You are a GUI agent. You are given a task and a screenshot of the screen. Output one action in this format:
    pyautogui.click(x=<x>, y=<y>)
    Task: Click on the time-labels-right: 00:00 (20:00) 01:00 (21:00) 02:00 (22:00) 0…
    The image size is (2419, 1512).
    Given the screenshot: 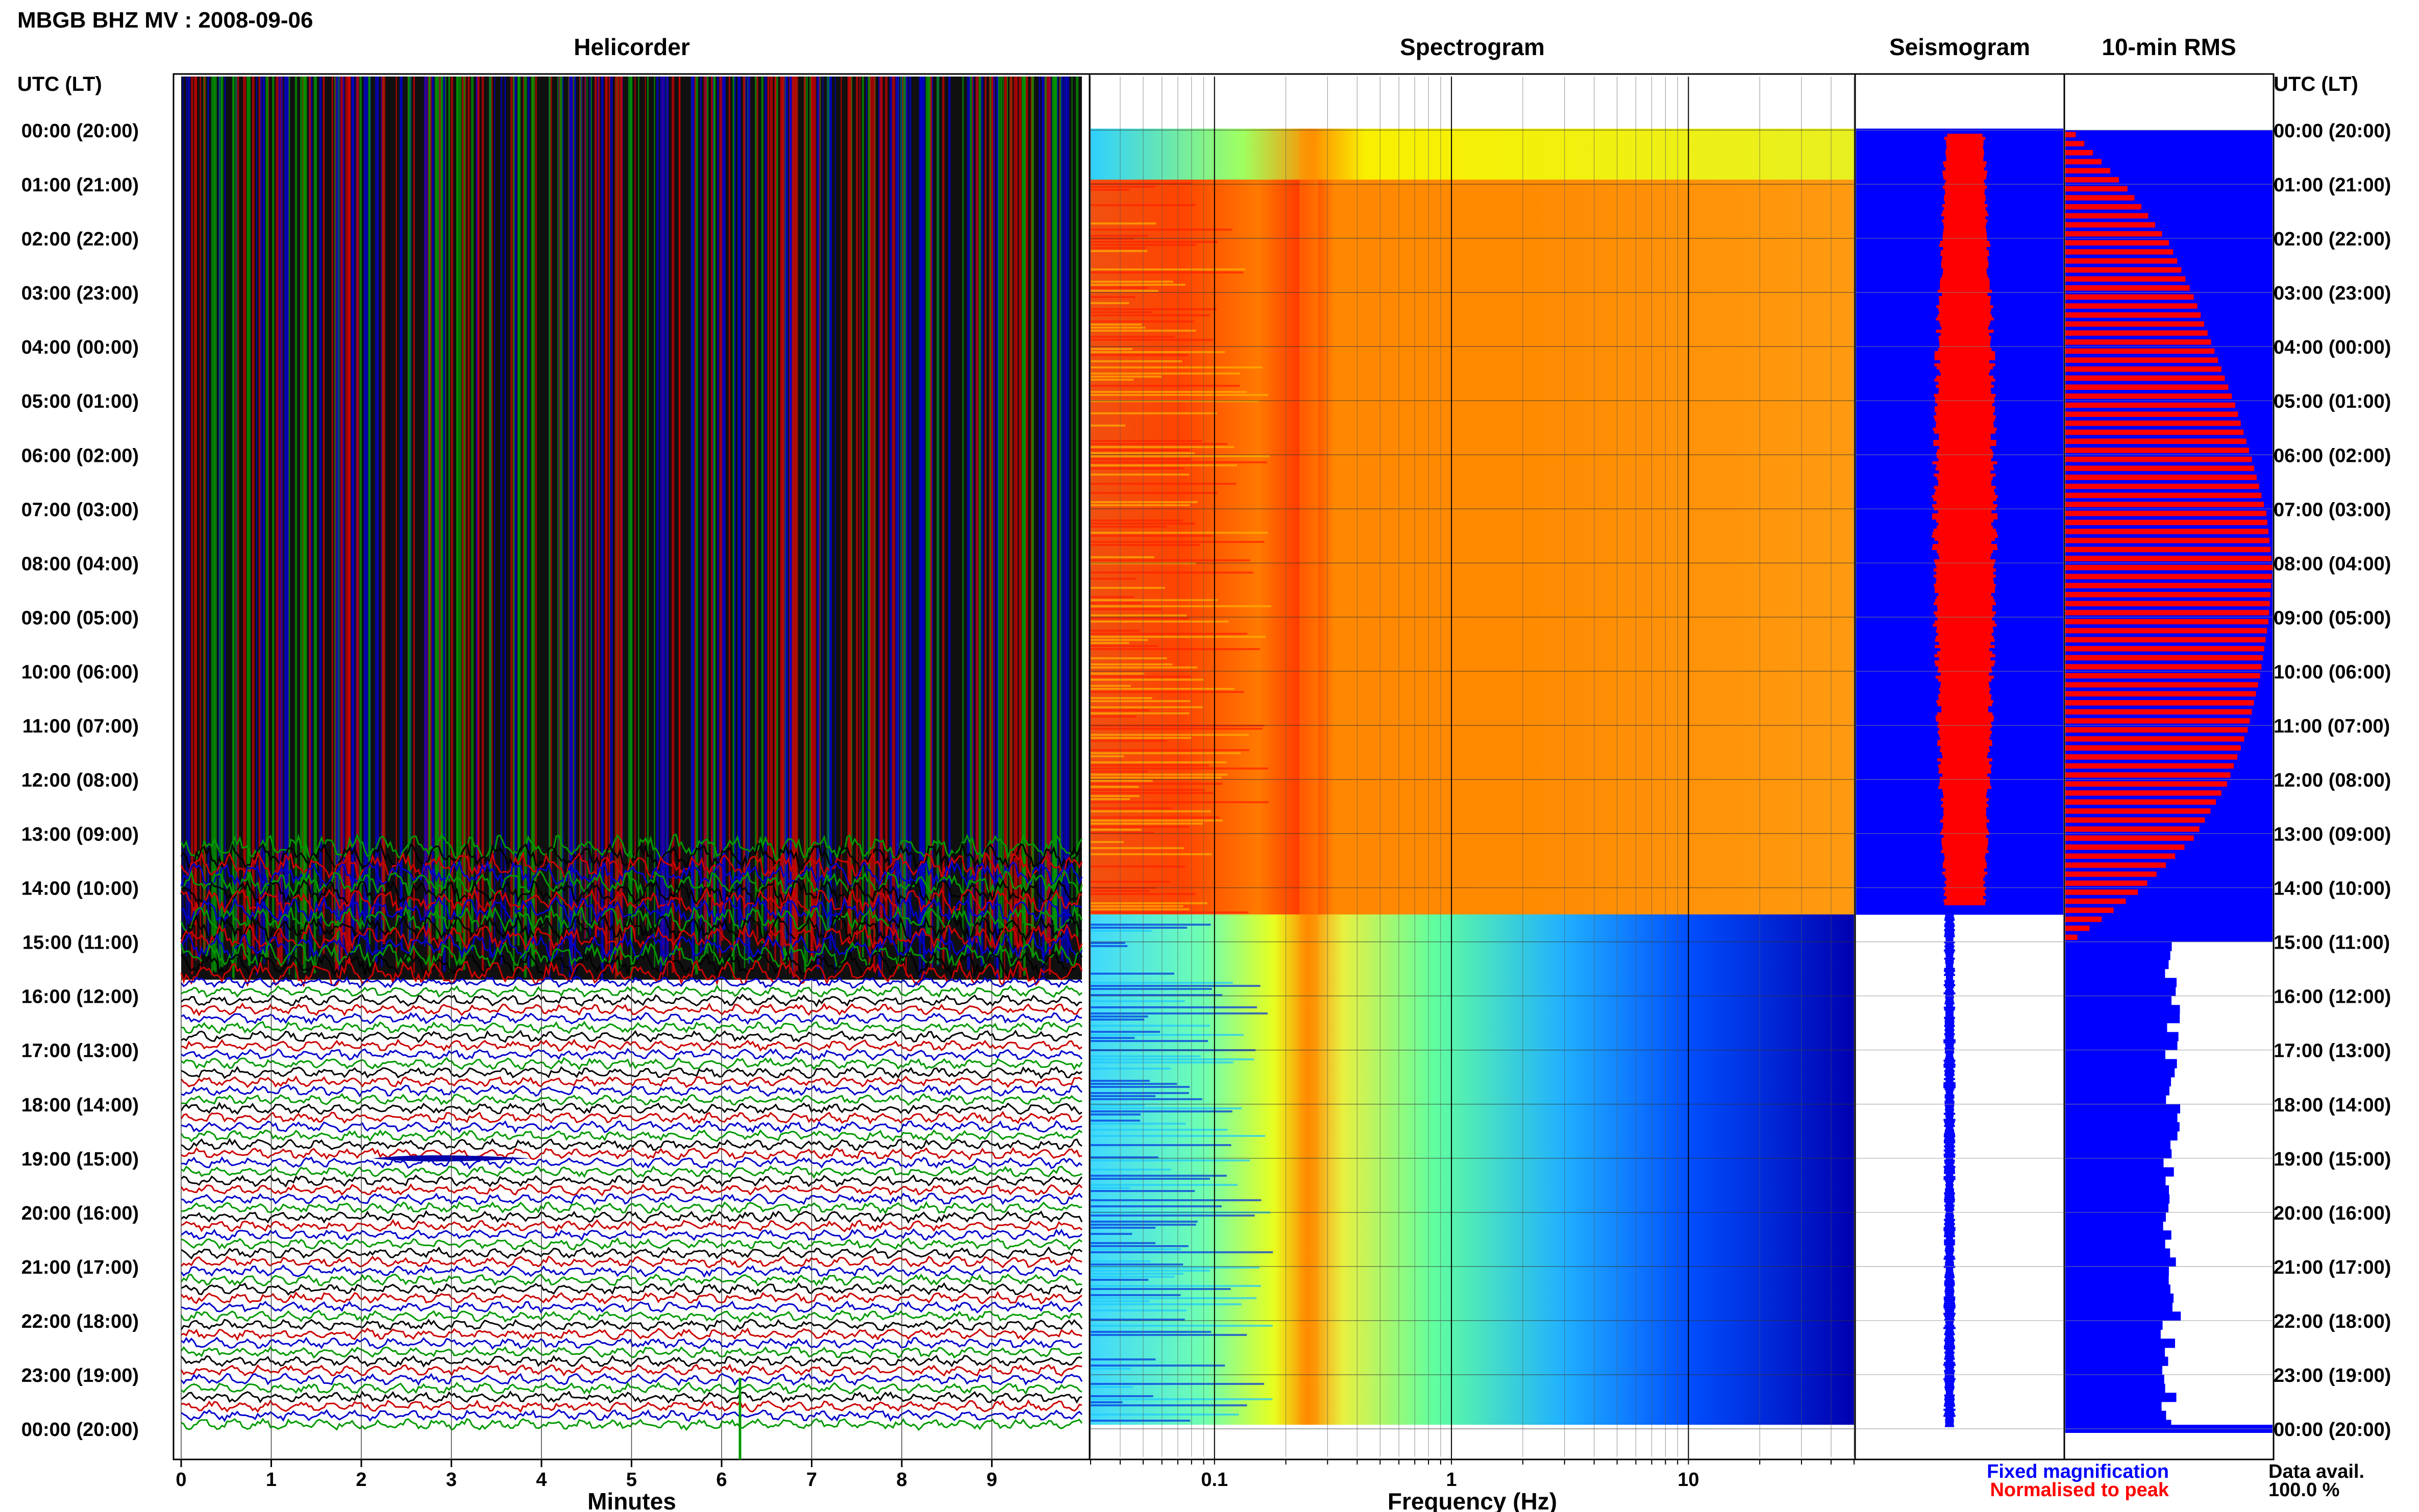 What is the action you would take?
    pyautogui.click(x=2332, y=780)
    